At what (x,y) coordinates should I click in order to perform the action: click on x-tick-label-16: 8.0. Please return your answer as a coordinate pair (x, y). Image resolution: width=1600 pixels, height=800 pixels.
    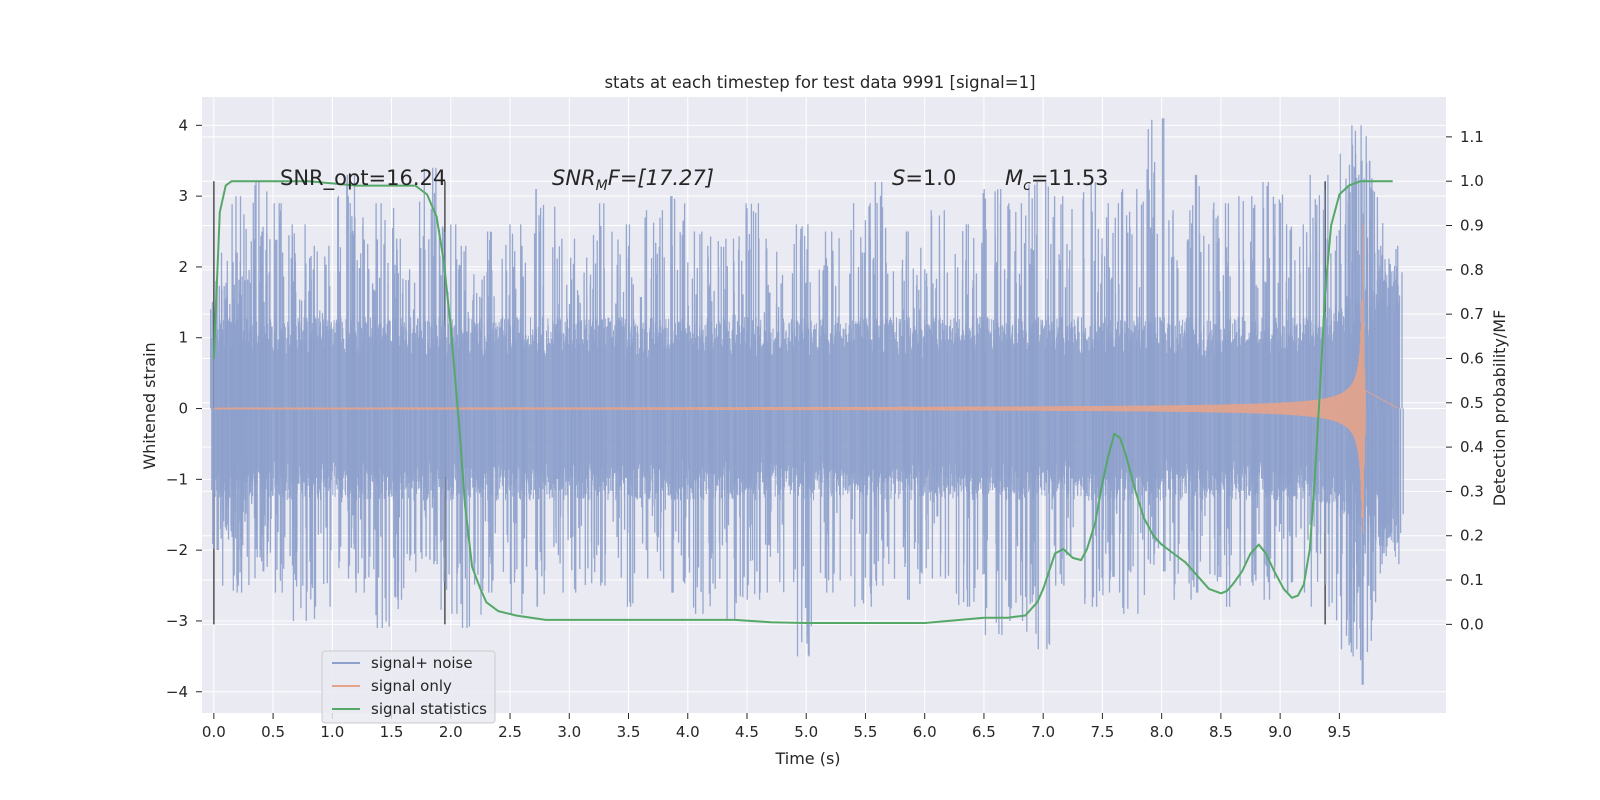
    Looking at the image, I should click on (1162, 732).